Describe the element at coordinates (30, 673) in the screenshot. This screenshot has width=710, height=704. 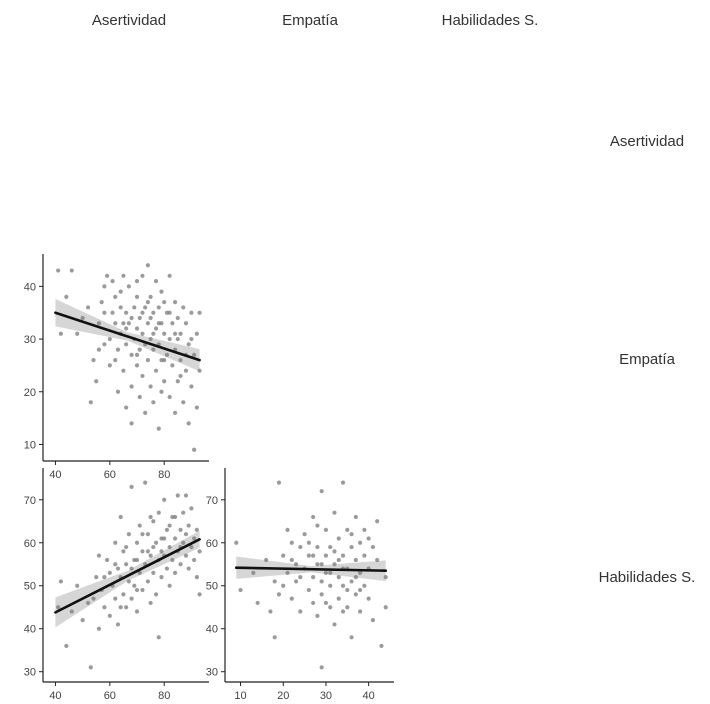
I see `y-tick-label: 30` at that location.